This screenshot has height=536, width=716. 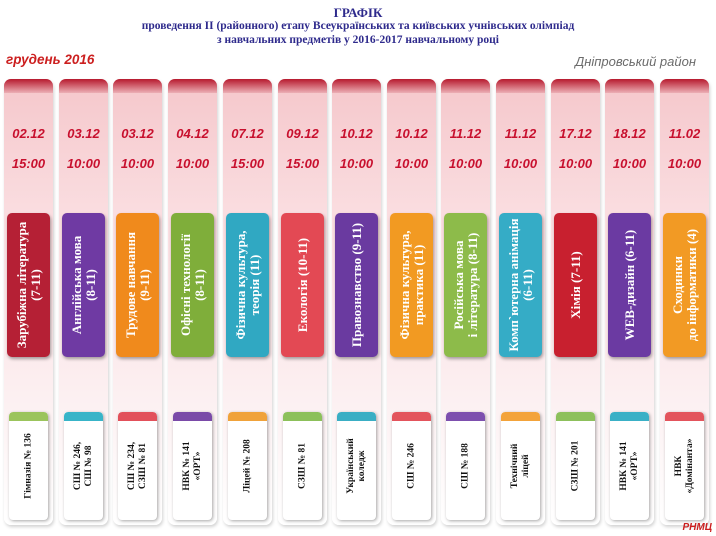 I want to click on subject-box: Офісні технології (8-11), so click(x=192, y=285).